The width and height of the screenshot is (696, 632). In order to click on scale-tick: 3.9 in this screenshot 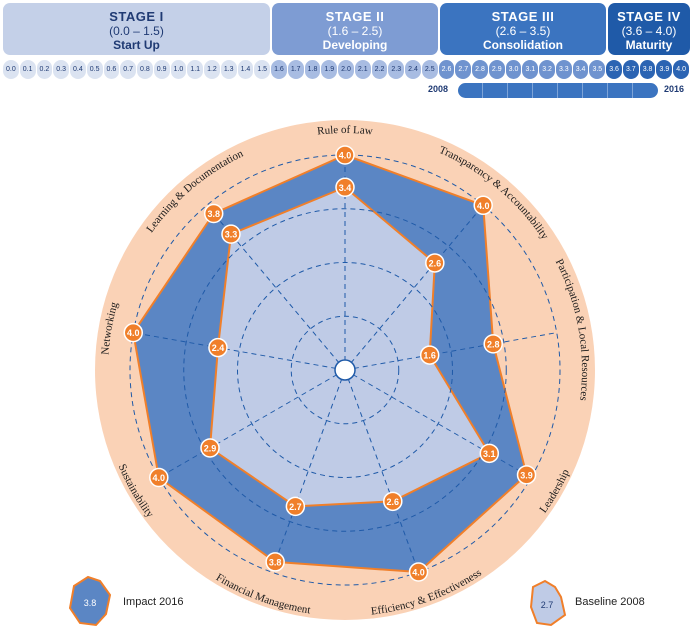, I will do `click(664, 69)`.